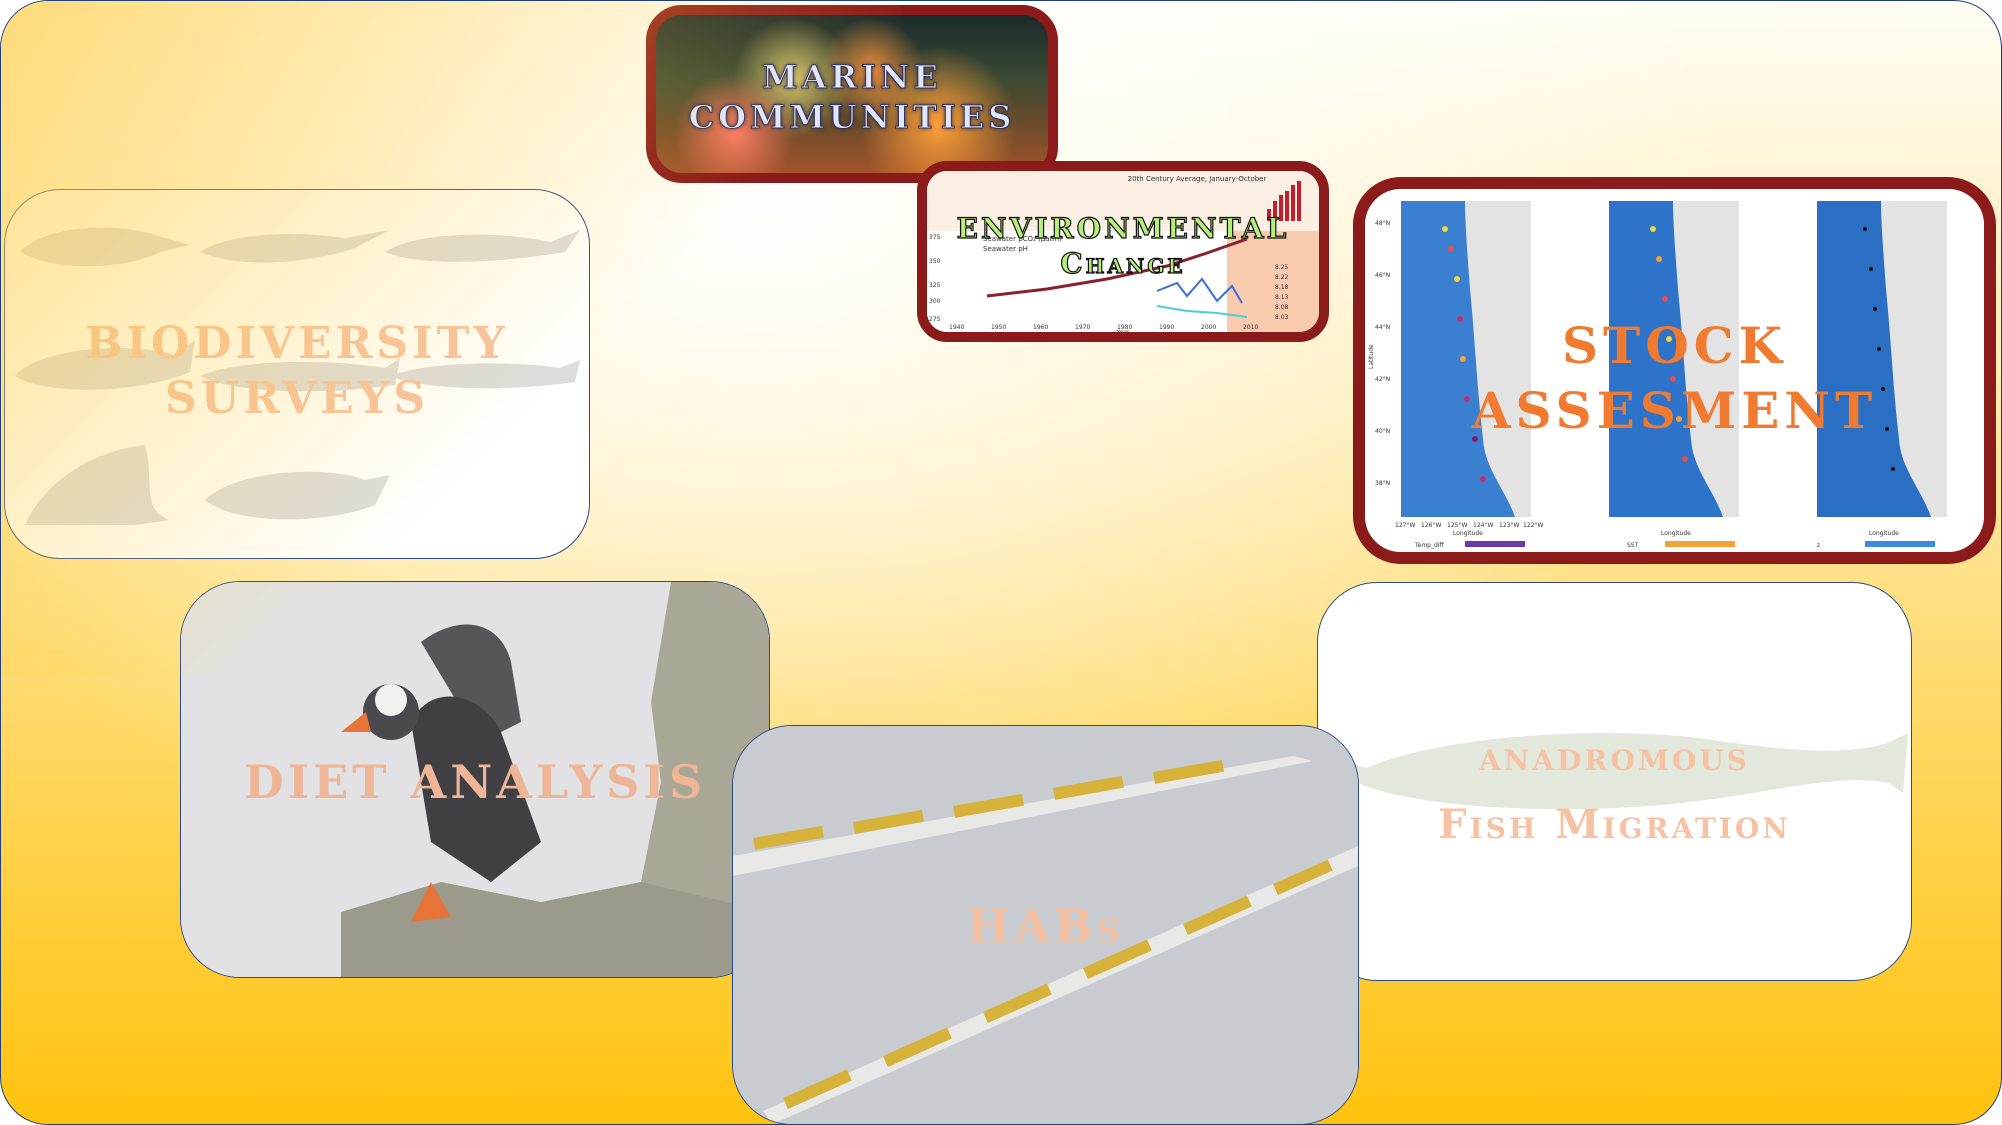 The width and height of the screenshot is (2002, 1125). Describe the element at coordinates (1674, 345) in the screenshot. I see `stock-title-line1: STOCK` at that location.